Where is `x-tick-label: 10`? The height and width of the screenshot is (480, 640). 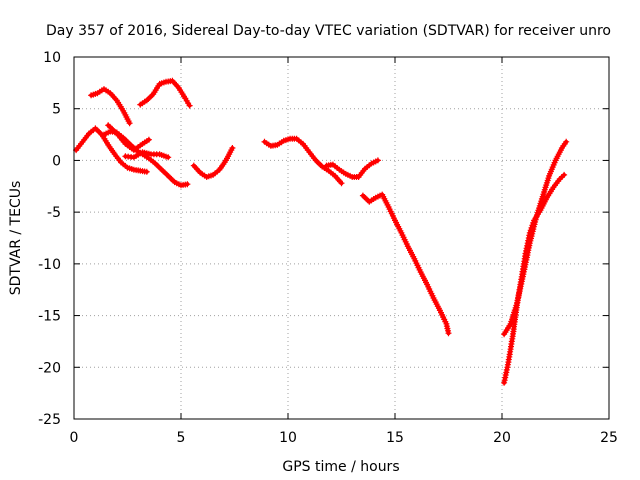 x-tick-label: 10 is located at coordinates (288, 438).